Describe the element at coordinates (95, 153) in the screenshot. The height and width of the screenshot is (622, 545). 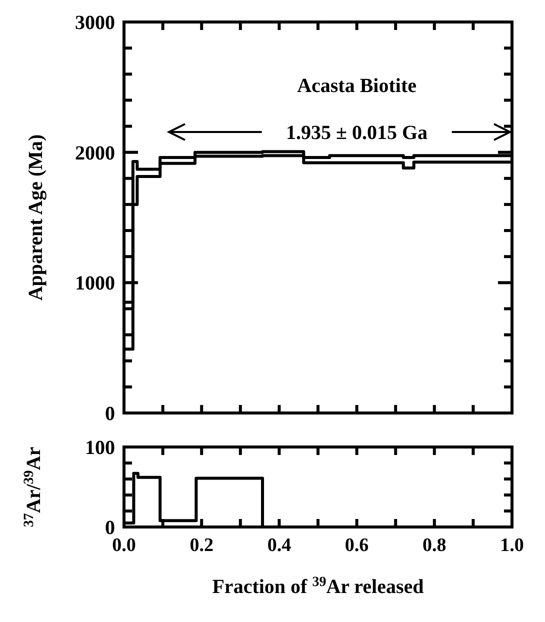
I see `y-tick-label: 2000` at that location.